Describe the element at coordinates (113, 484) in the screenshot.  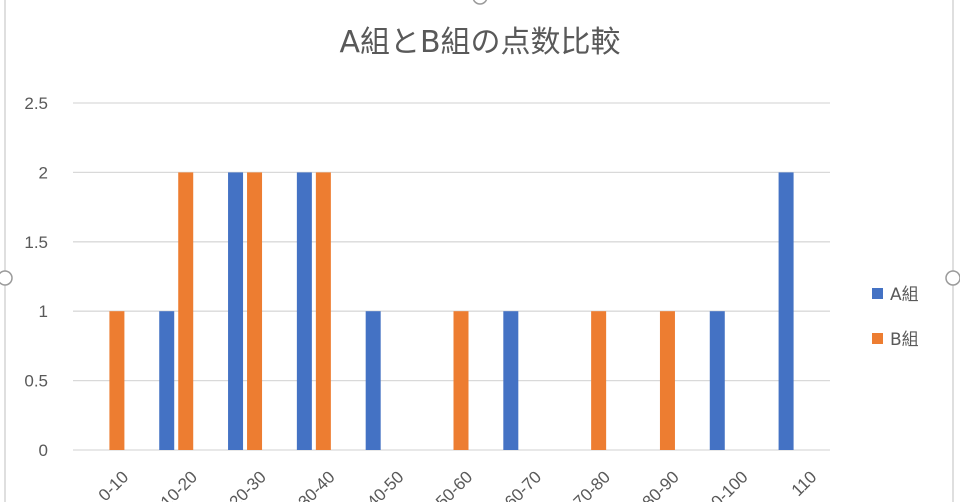
I see `x-tick-label: 0-10` at that location.